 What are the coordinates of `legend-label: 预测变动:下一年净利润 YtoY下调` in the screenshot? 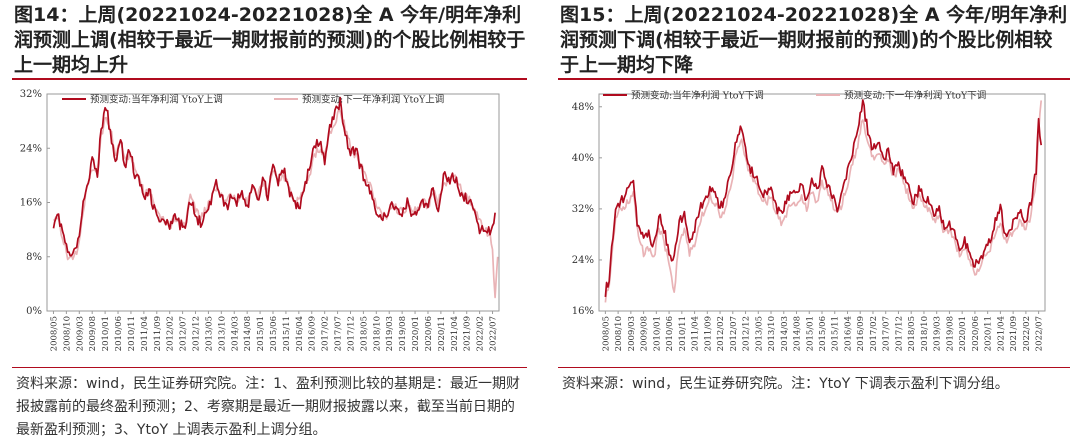 It's located at (915, 96).